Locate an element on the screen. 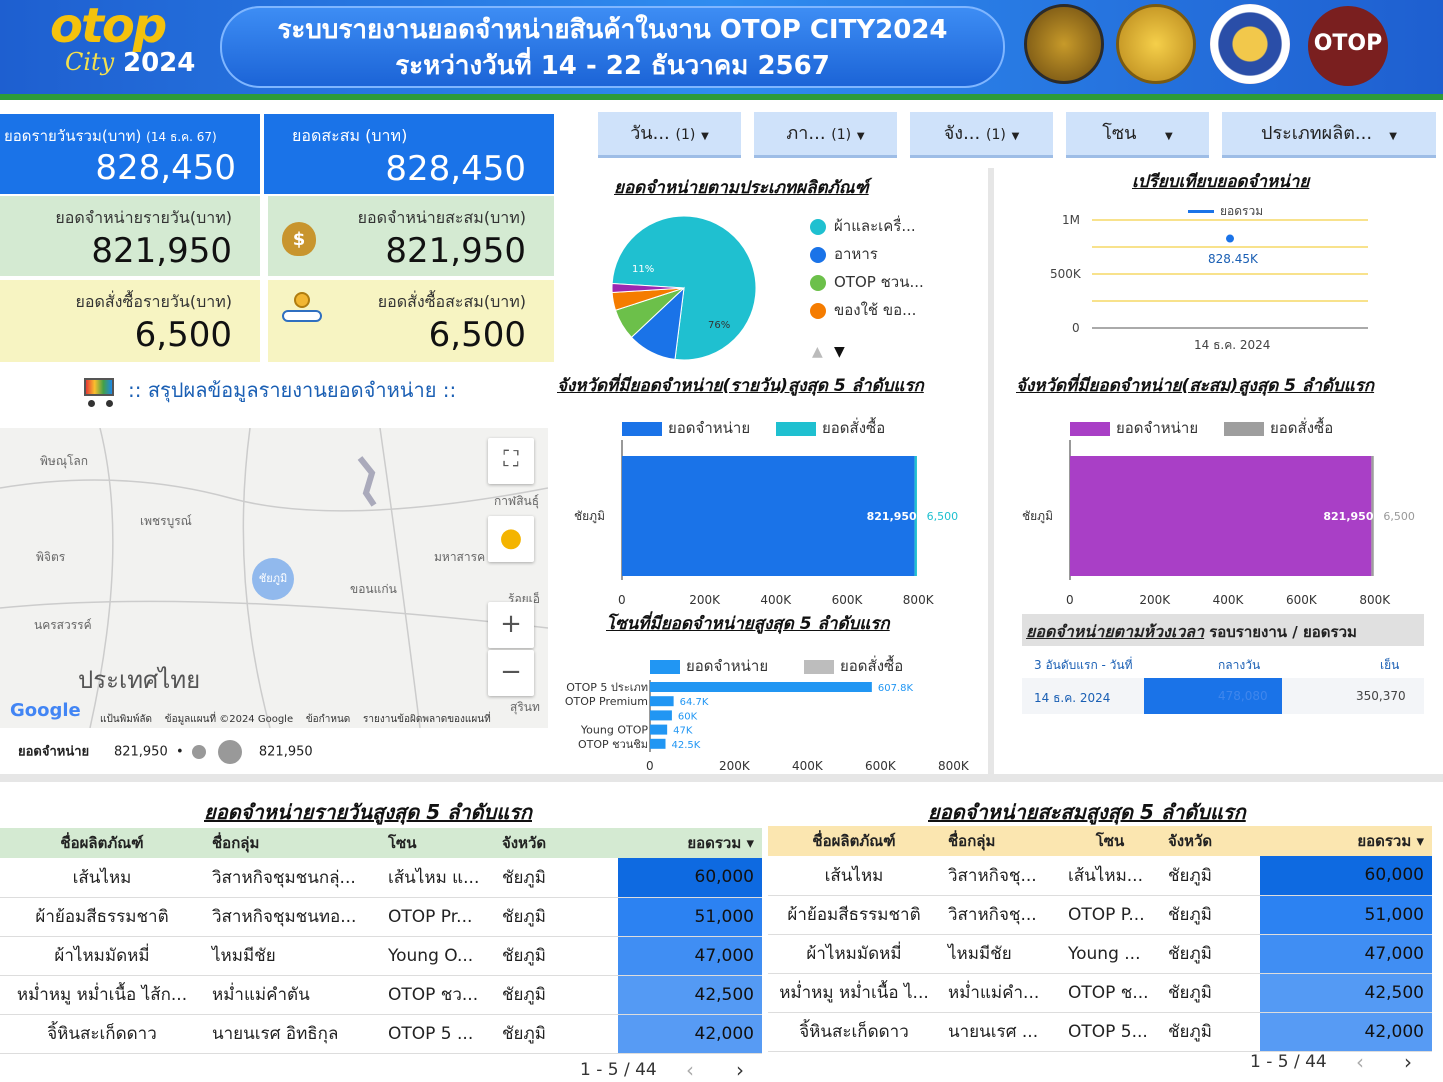  cum-col-zone: โซน is located at coordinates (1110, 841).